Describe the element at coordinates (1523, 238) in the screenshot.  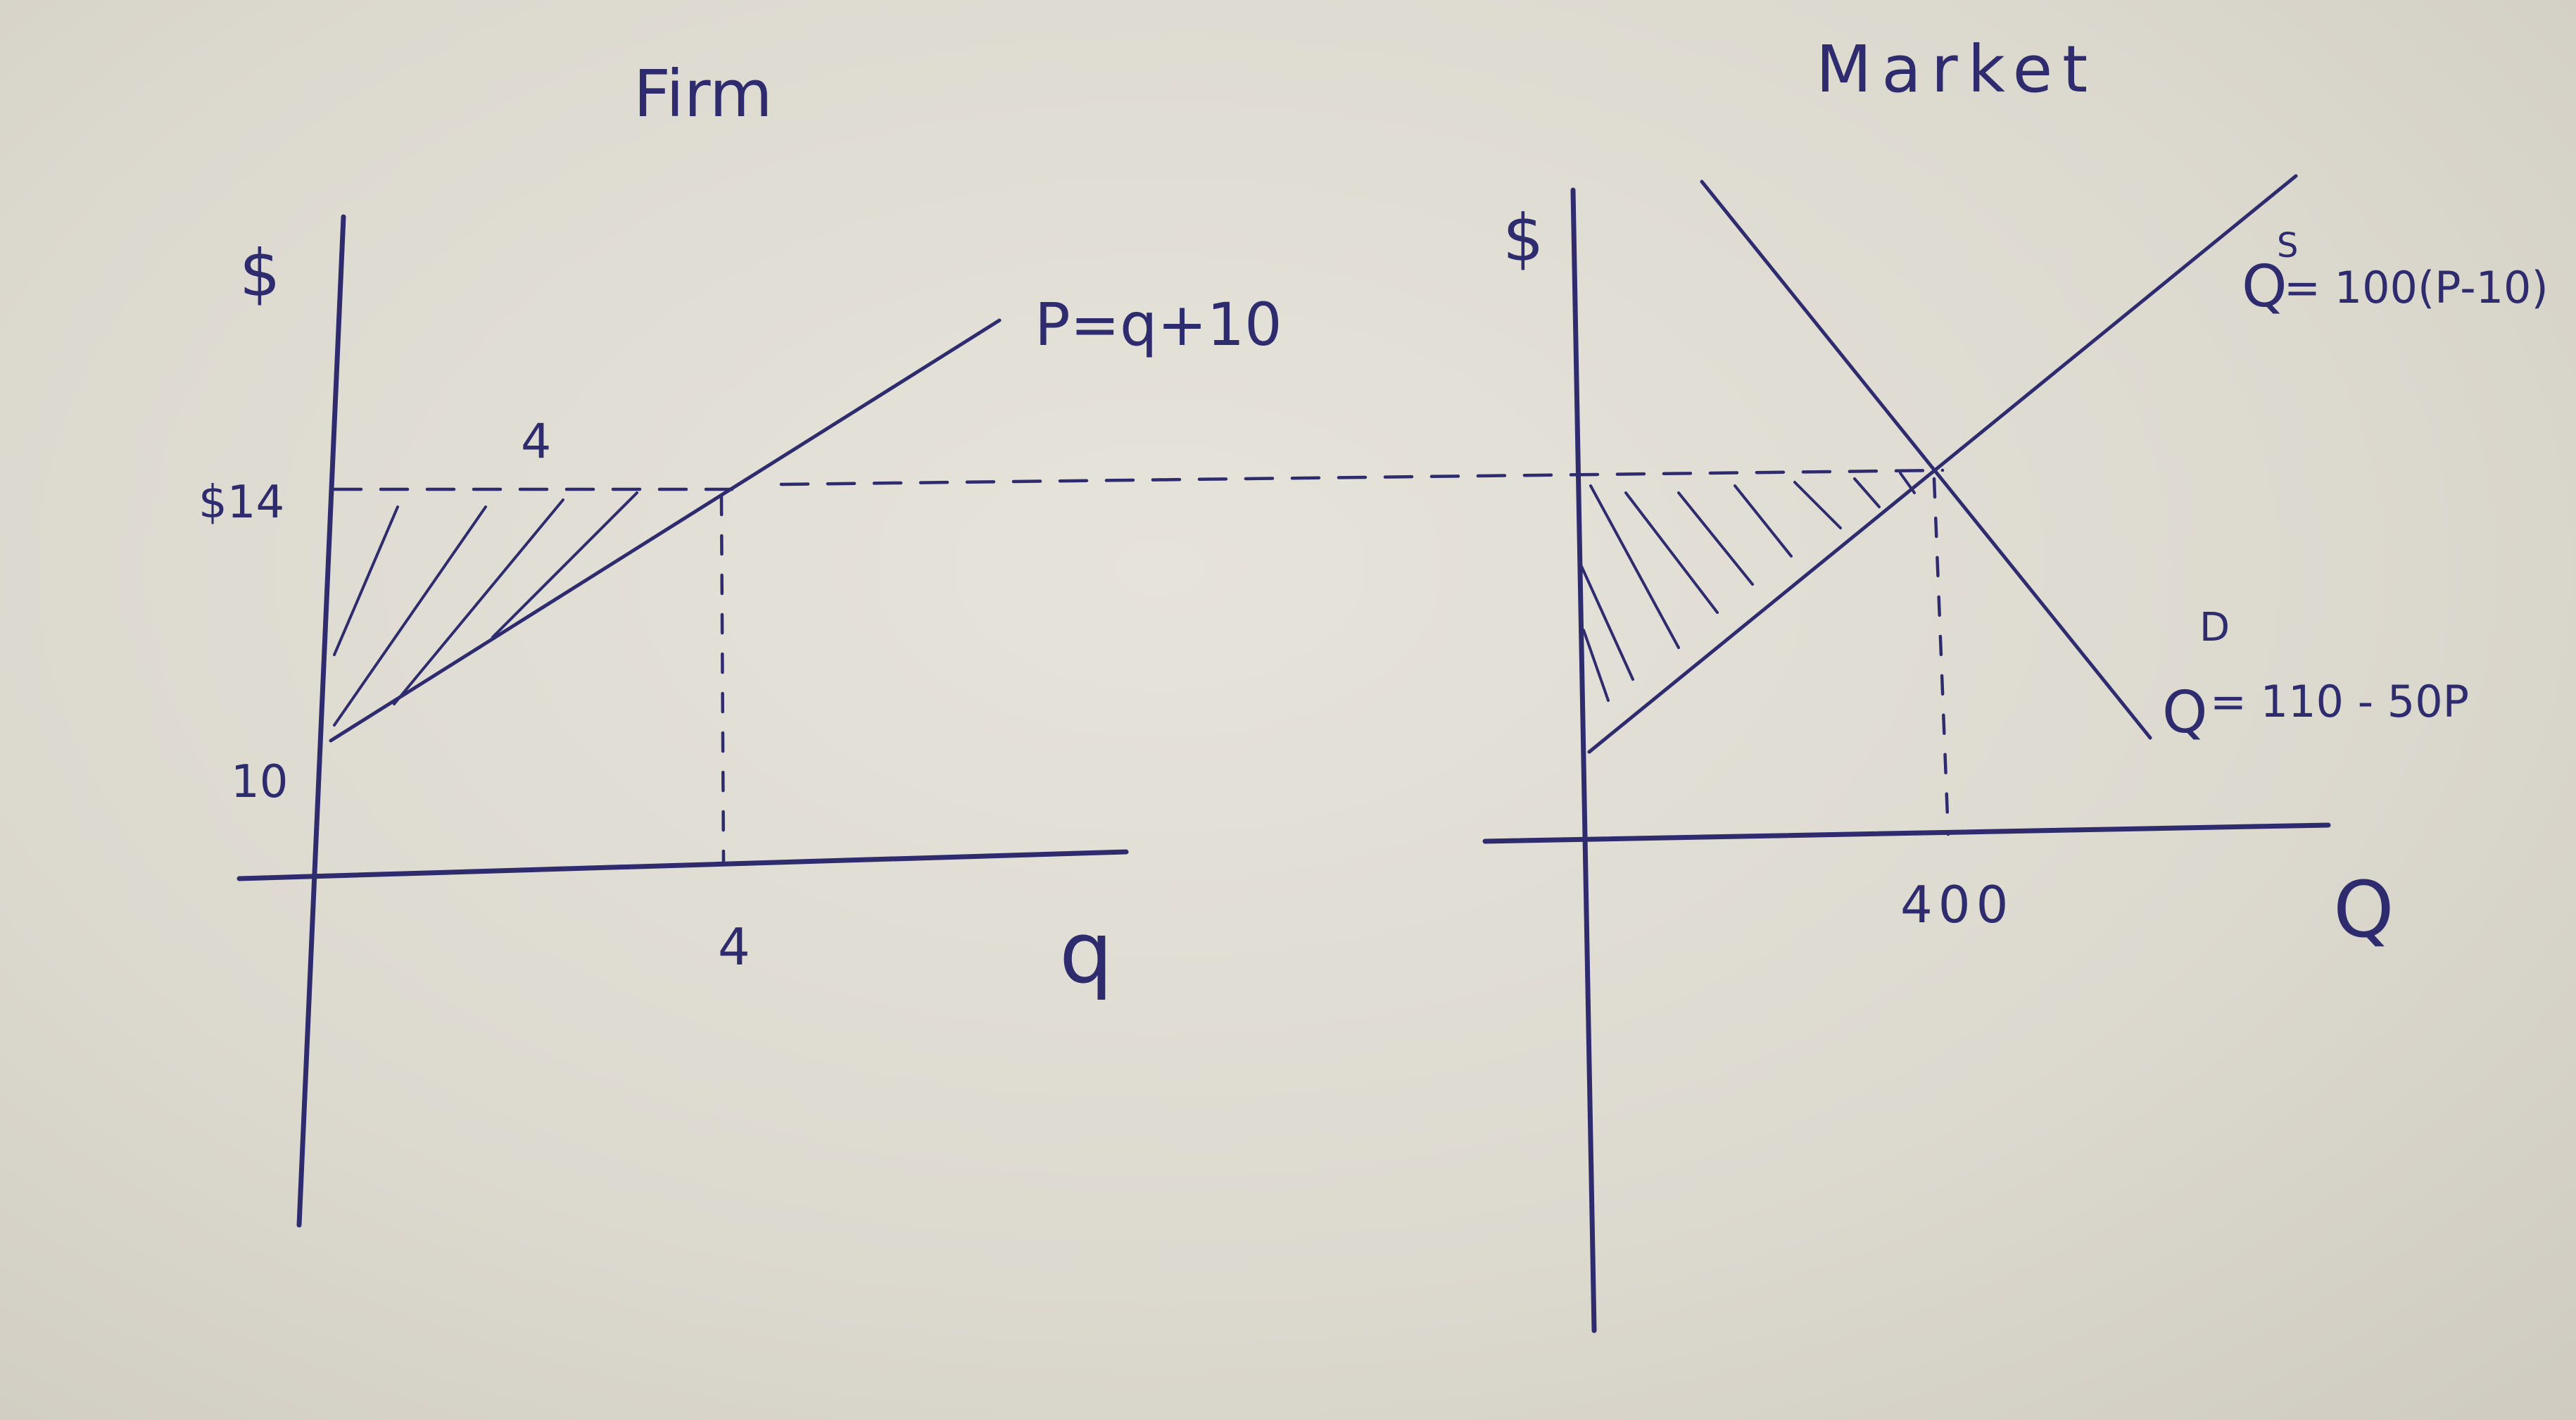
I see `market-y-axis-label: $` at that location.